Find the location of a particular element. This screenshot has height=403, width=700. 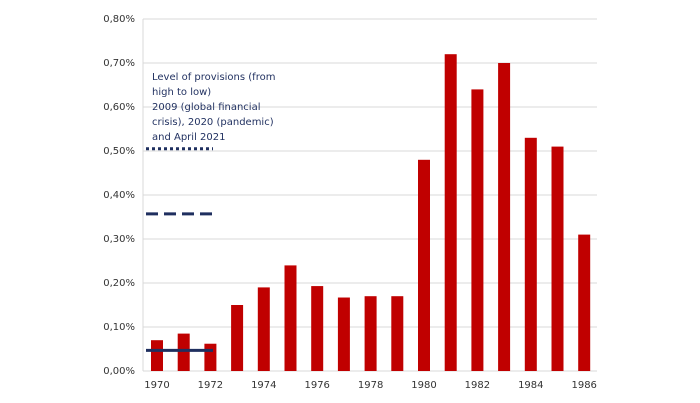

x-tick-label: 1978 is located at coordinates (370, 385).